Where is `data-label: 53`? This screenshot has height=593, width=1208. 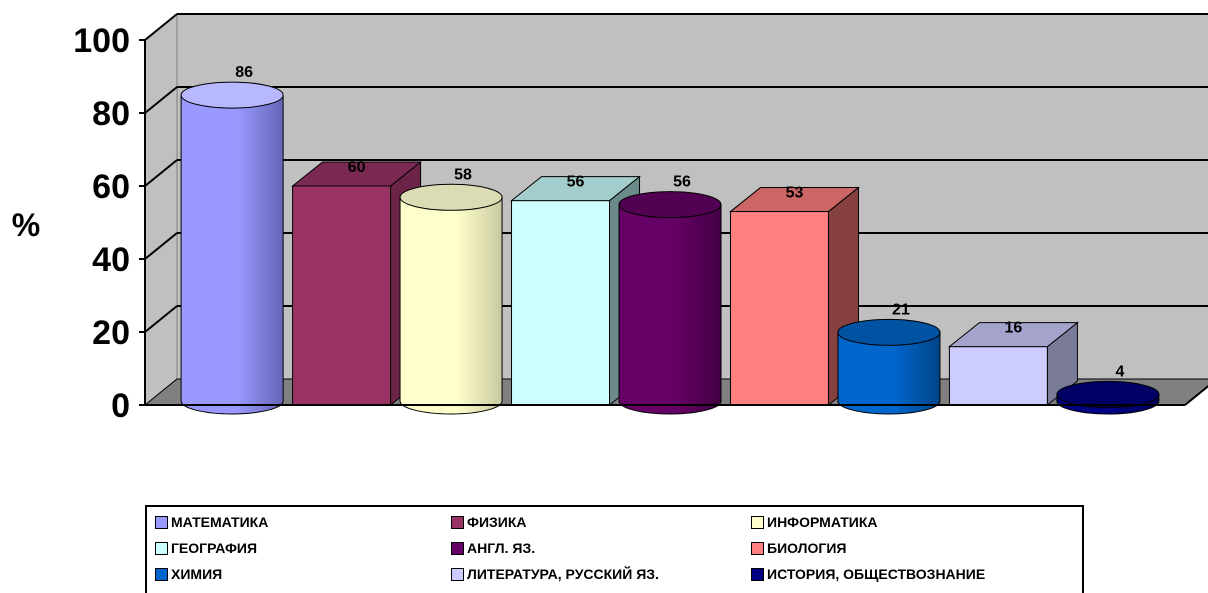 data-label: 53 is located at coordinates (795, 193).